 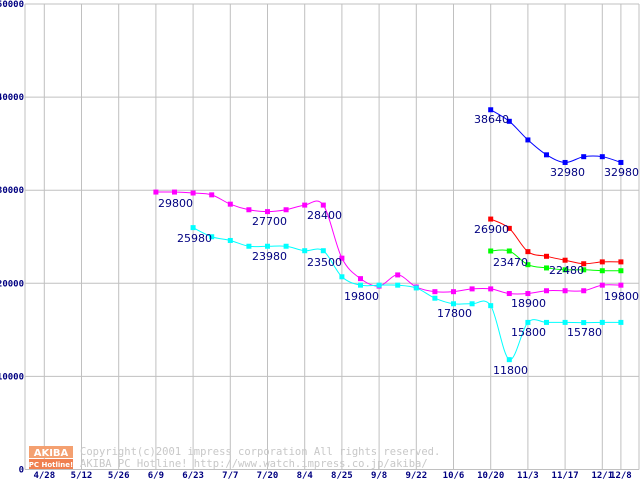 What do you see at coordinates (12, 191) in the screenshot?
I see `y-tick-label: 30000` at bounding box center [12, 191].